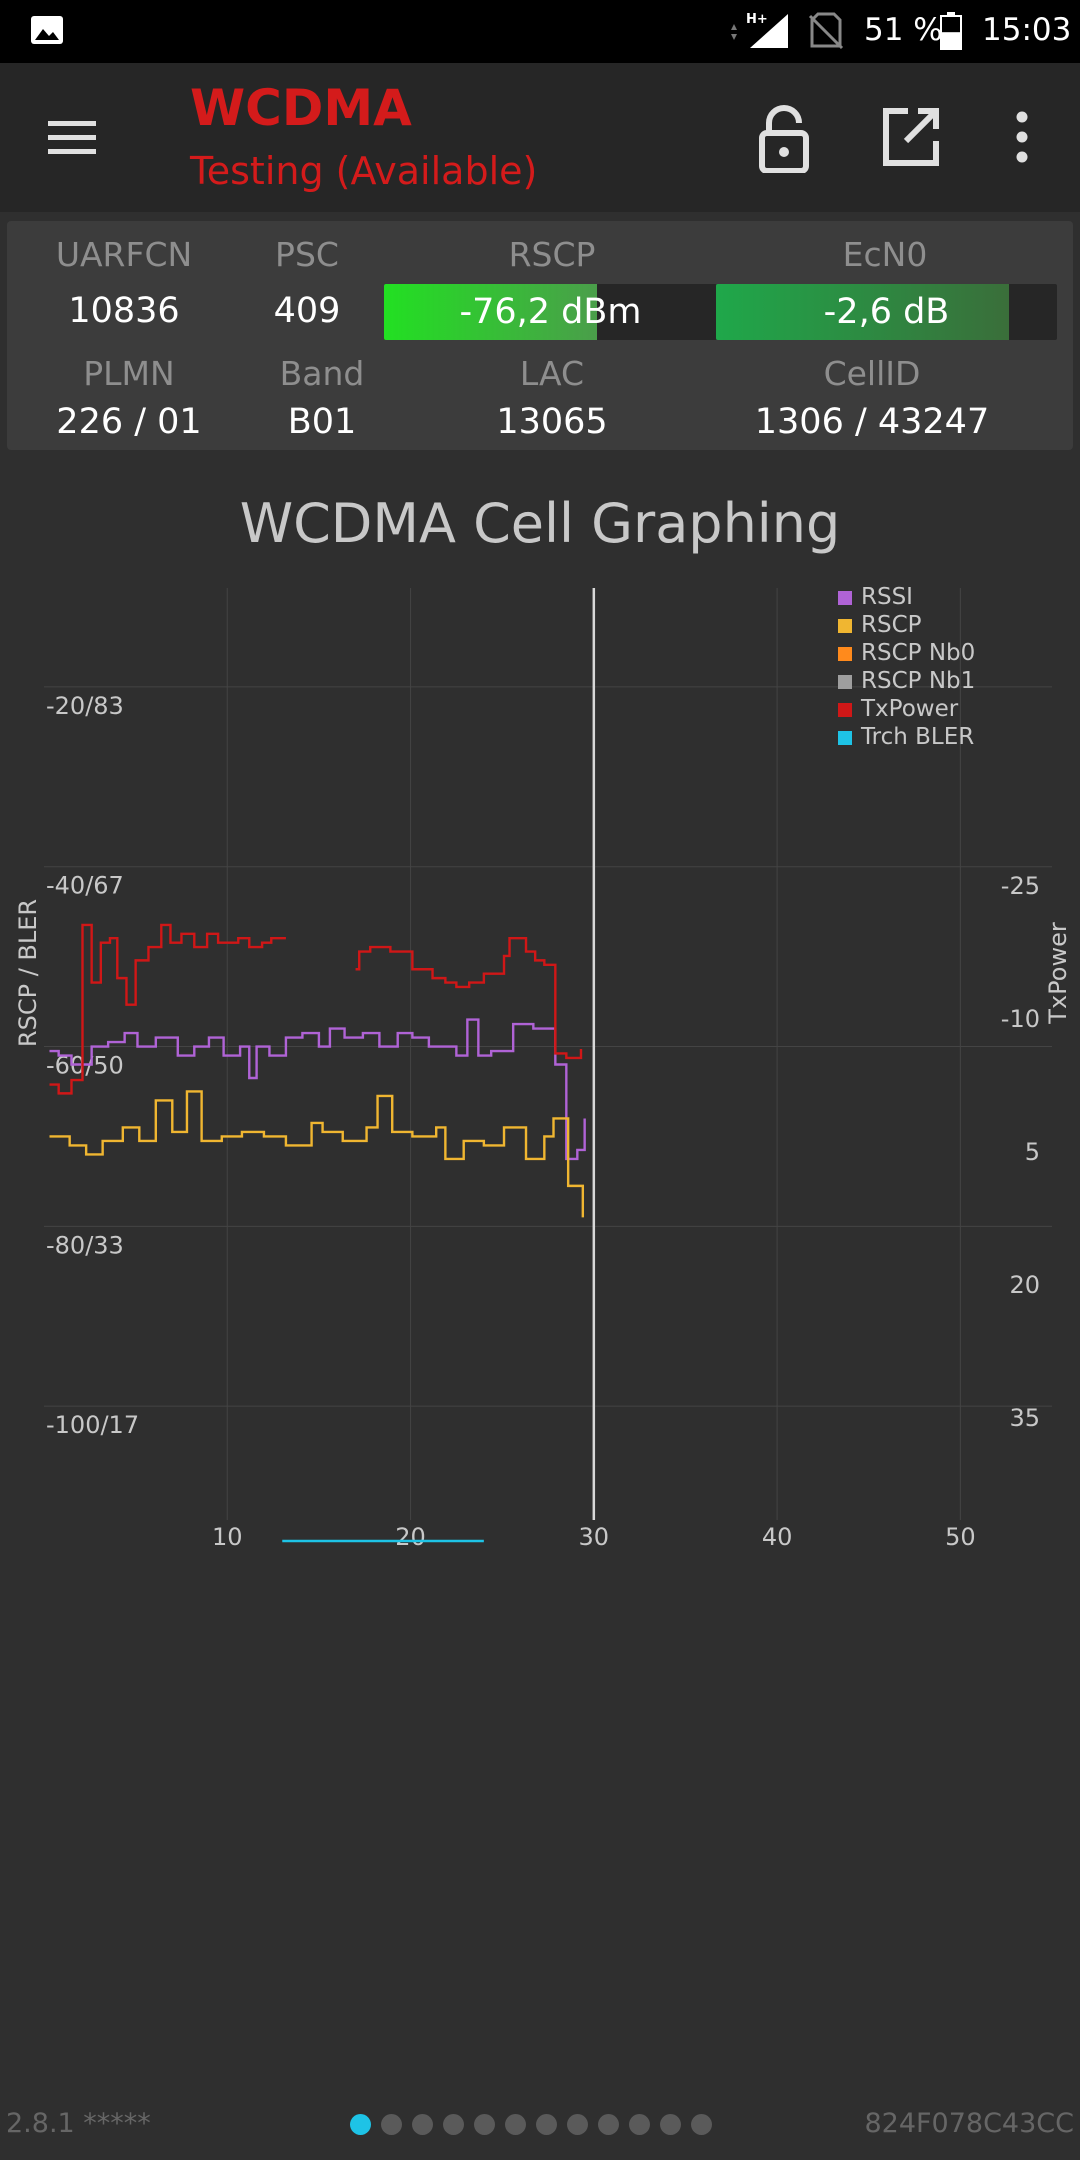 The image size is (1080, 2160). Describe the element at coordinates (552, 254) in the screenshot. I see `rscp-label: RSCP` at that location.